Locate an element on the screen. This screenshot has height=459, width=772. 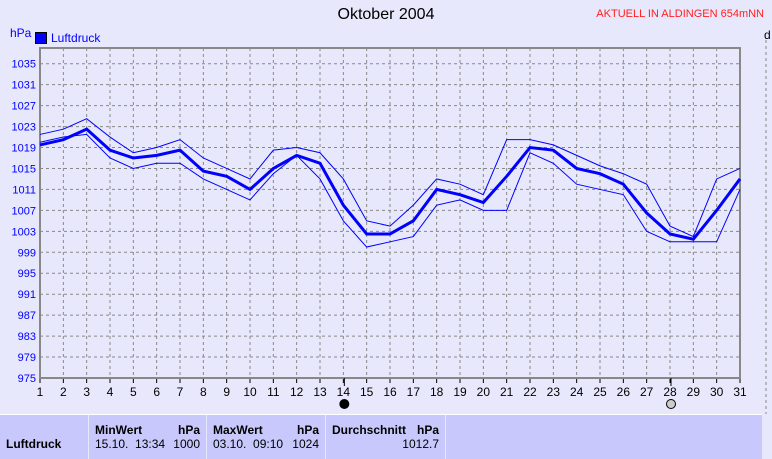
x-tick-label: 18 is located at coordinates (437, 392).